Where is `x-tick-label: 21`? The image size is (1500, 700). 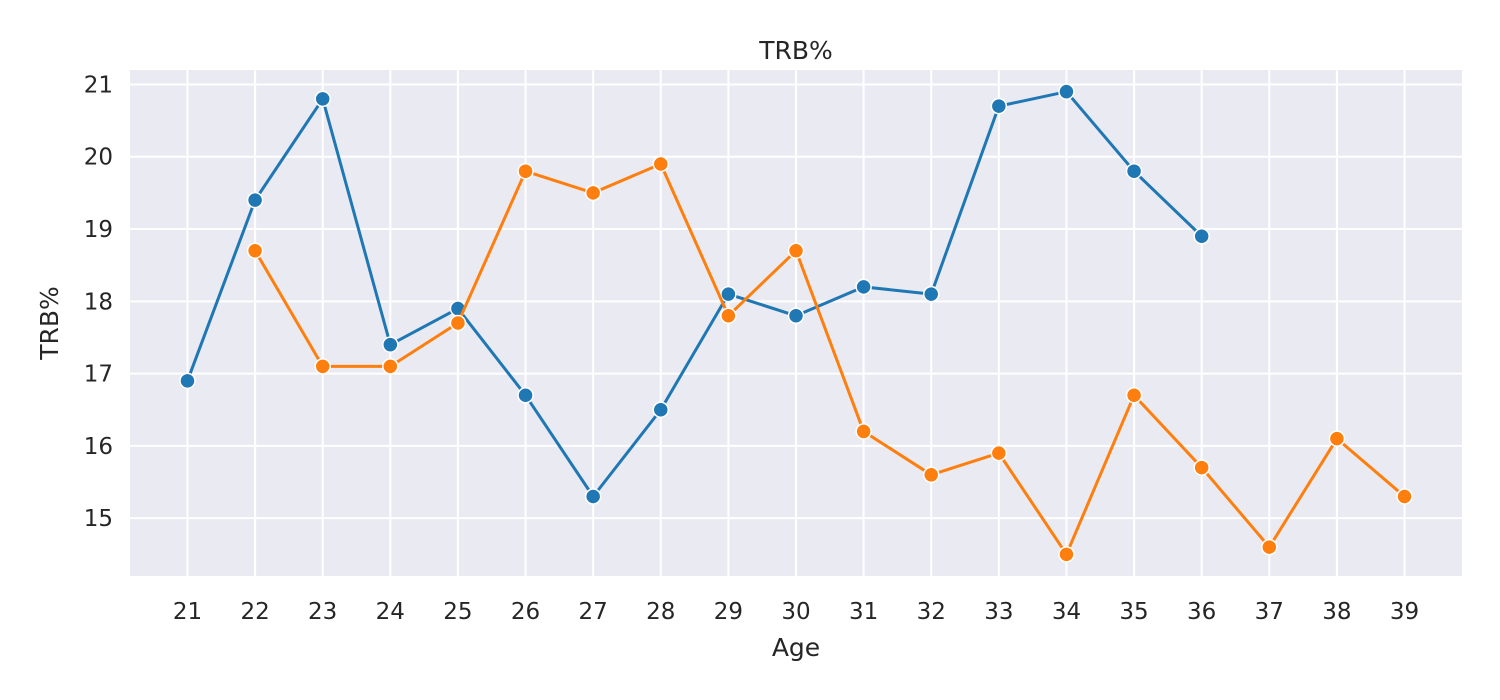
x-tick-label: 21 is located at coordinates (187, 612).